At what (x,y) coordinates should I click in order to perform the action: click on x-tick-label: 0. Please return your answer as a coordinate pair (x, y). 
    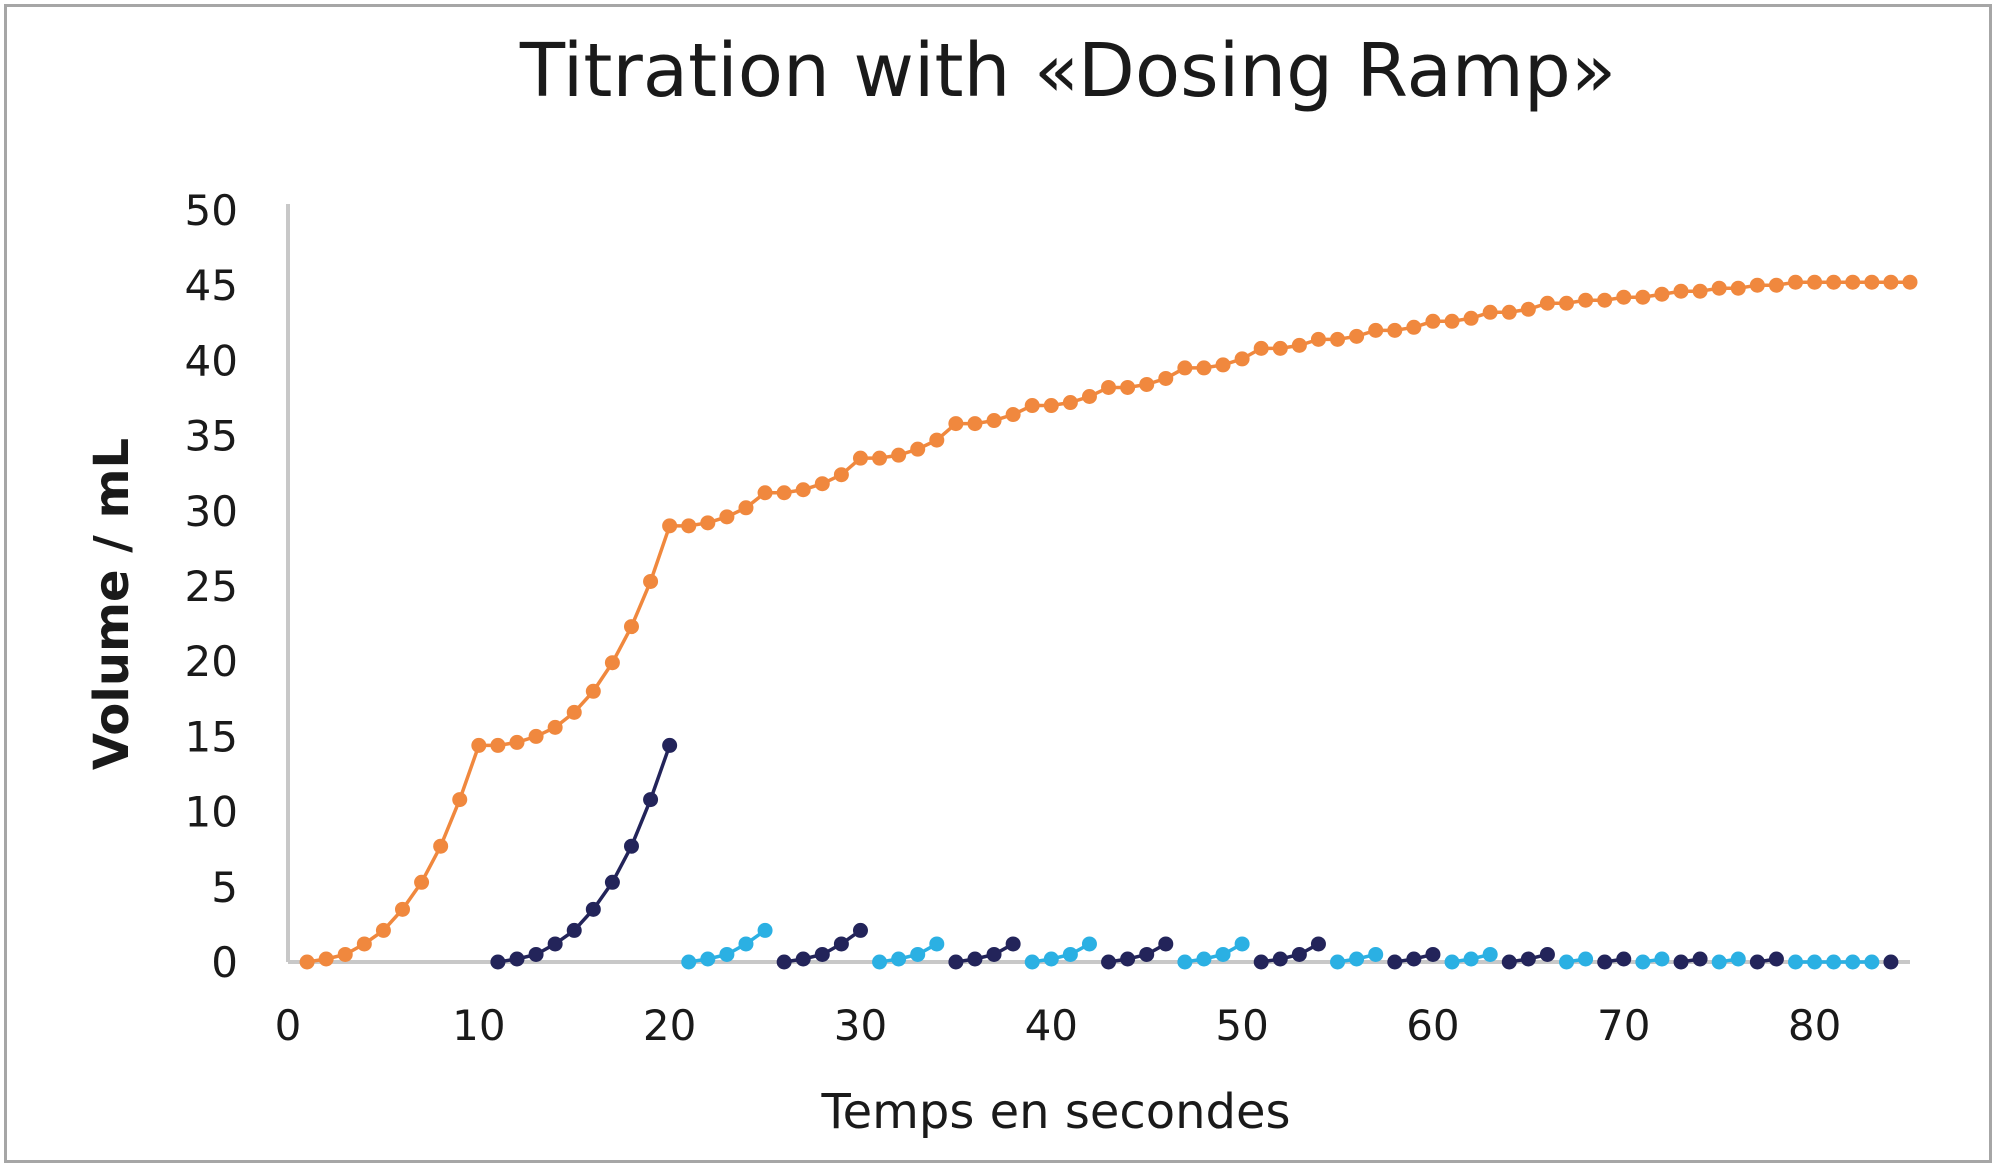
    Looking at the image, I should click on (288, 1025).